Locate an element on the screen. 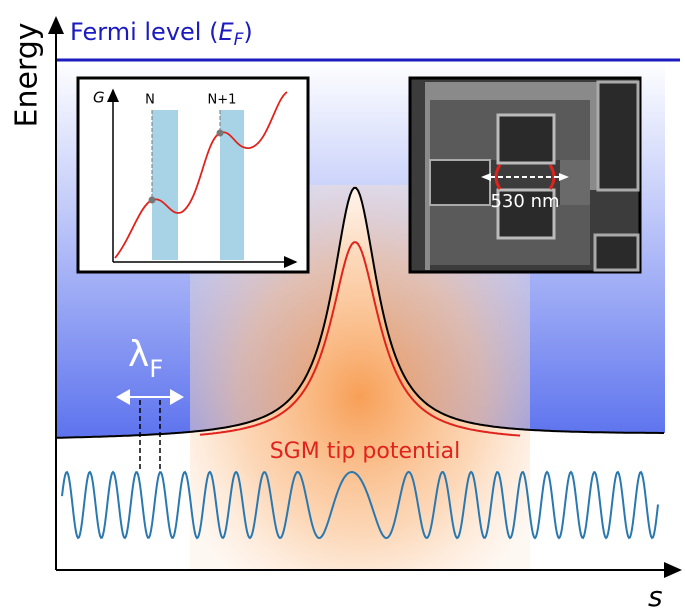 The width and height of the screenshot is (685, 614). inset-y-label: G is located at coordinates (99, 98).